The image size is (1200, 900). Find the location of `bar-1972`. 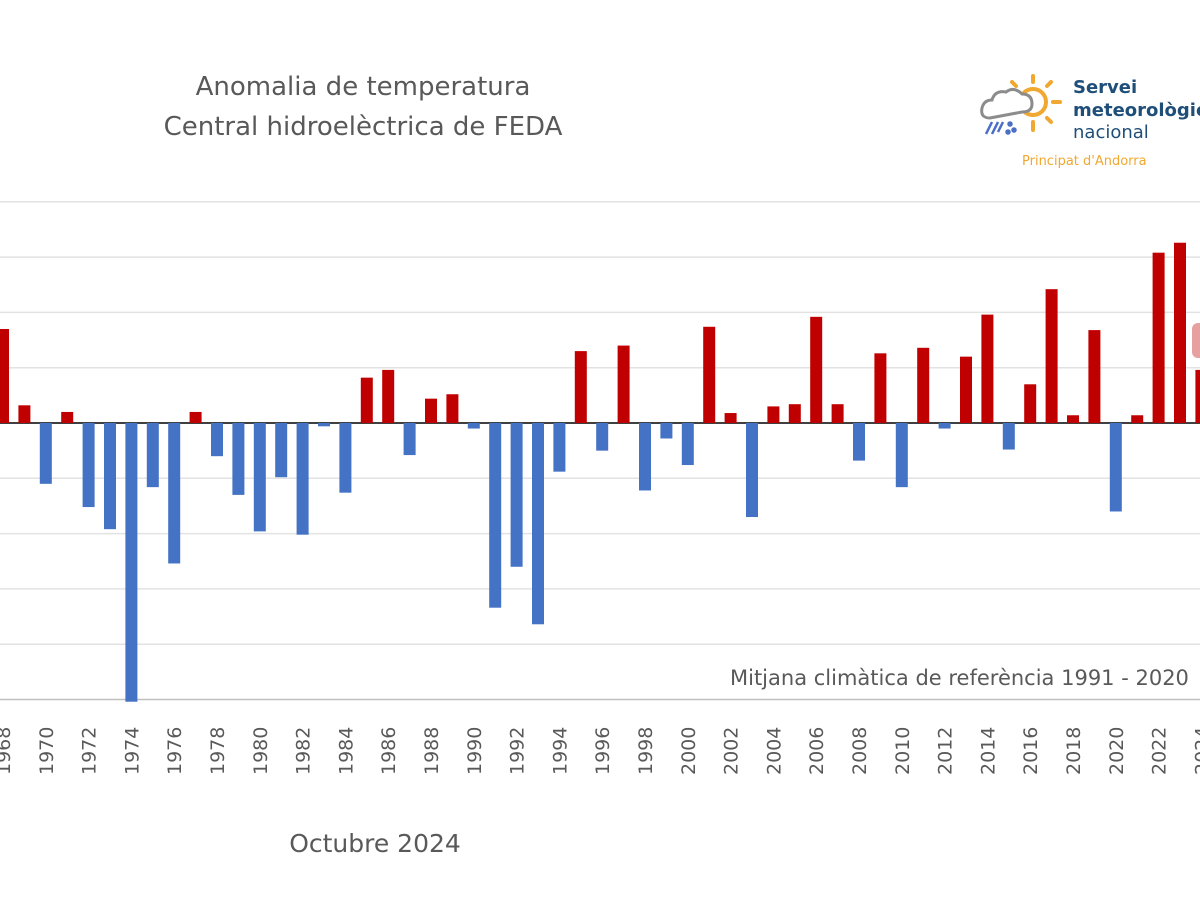

bar-1972 is located at coordinates (88, 465).